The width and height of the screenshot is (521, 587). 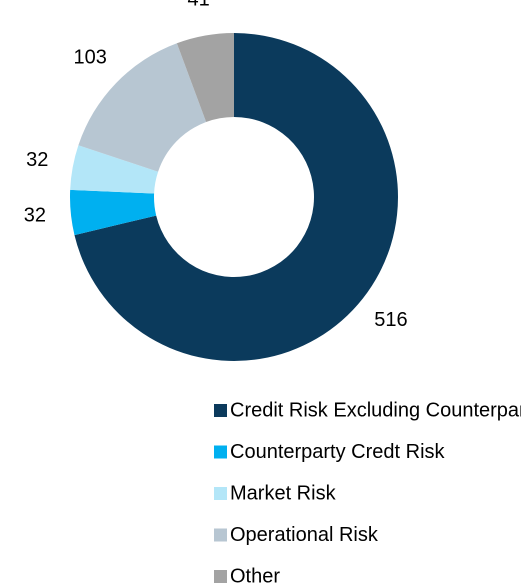 I want to click on data-label: 41, so click(x=198, y=5).